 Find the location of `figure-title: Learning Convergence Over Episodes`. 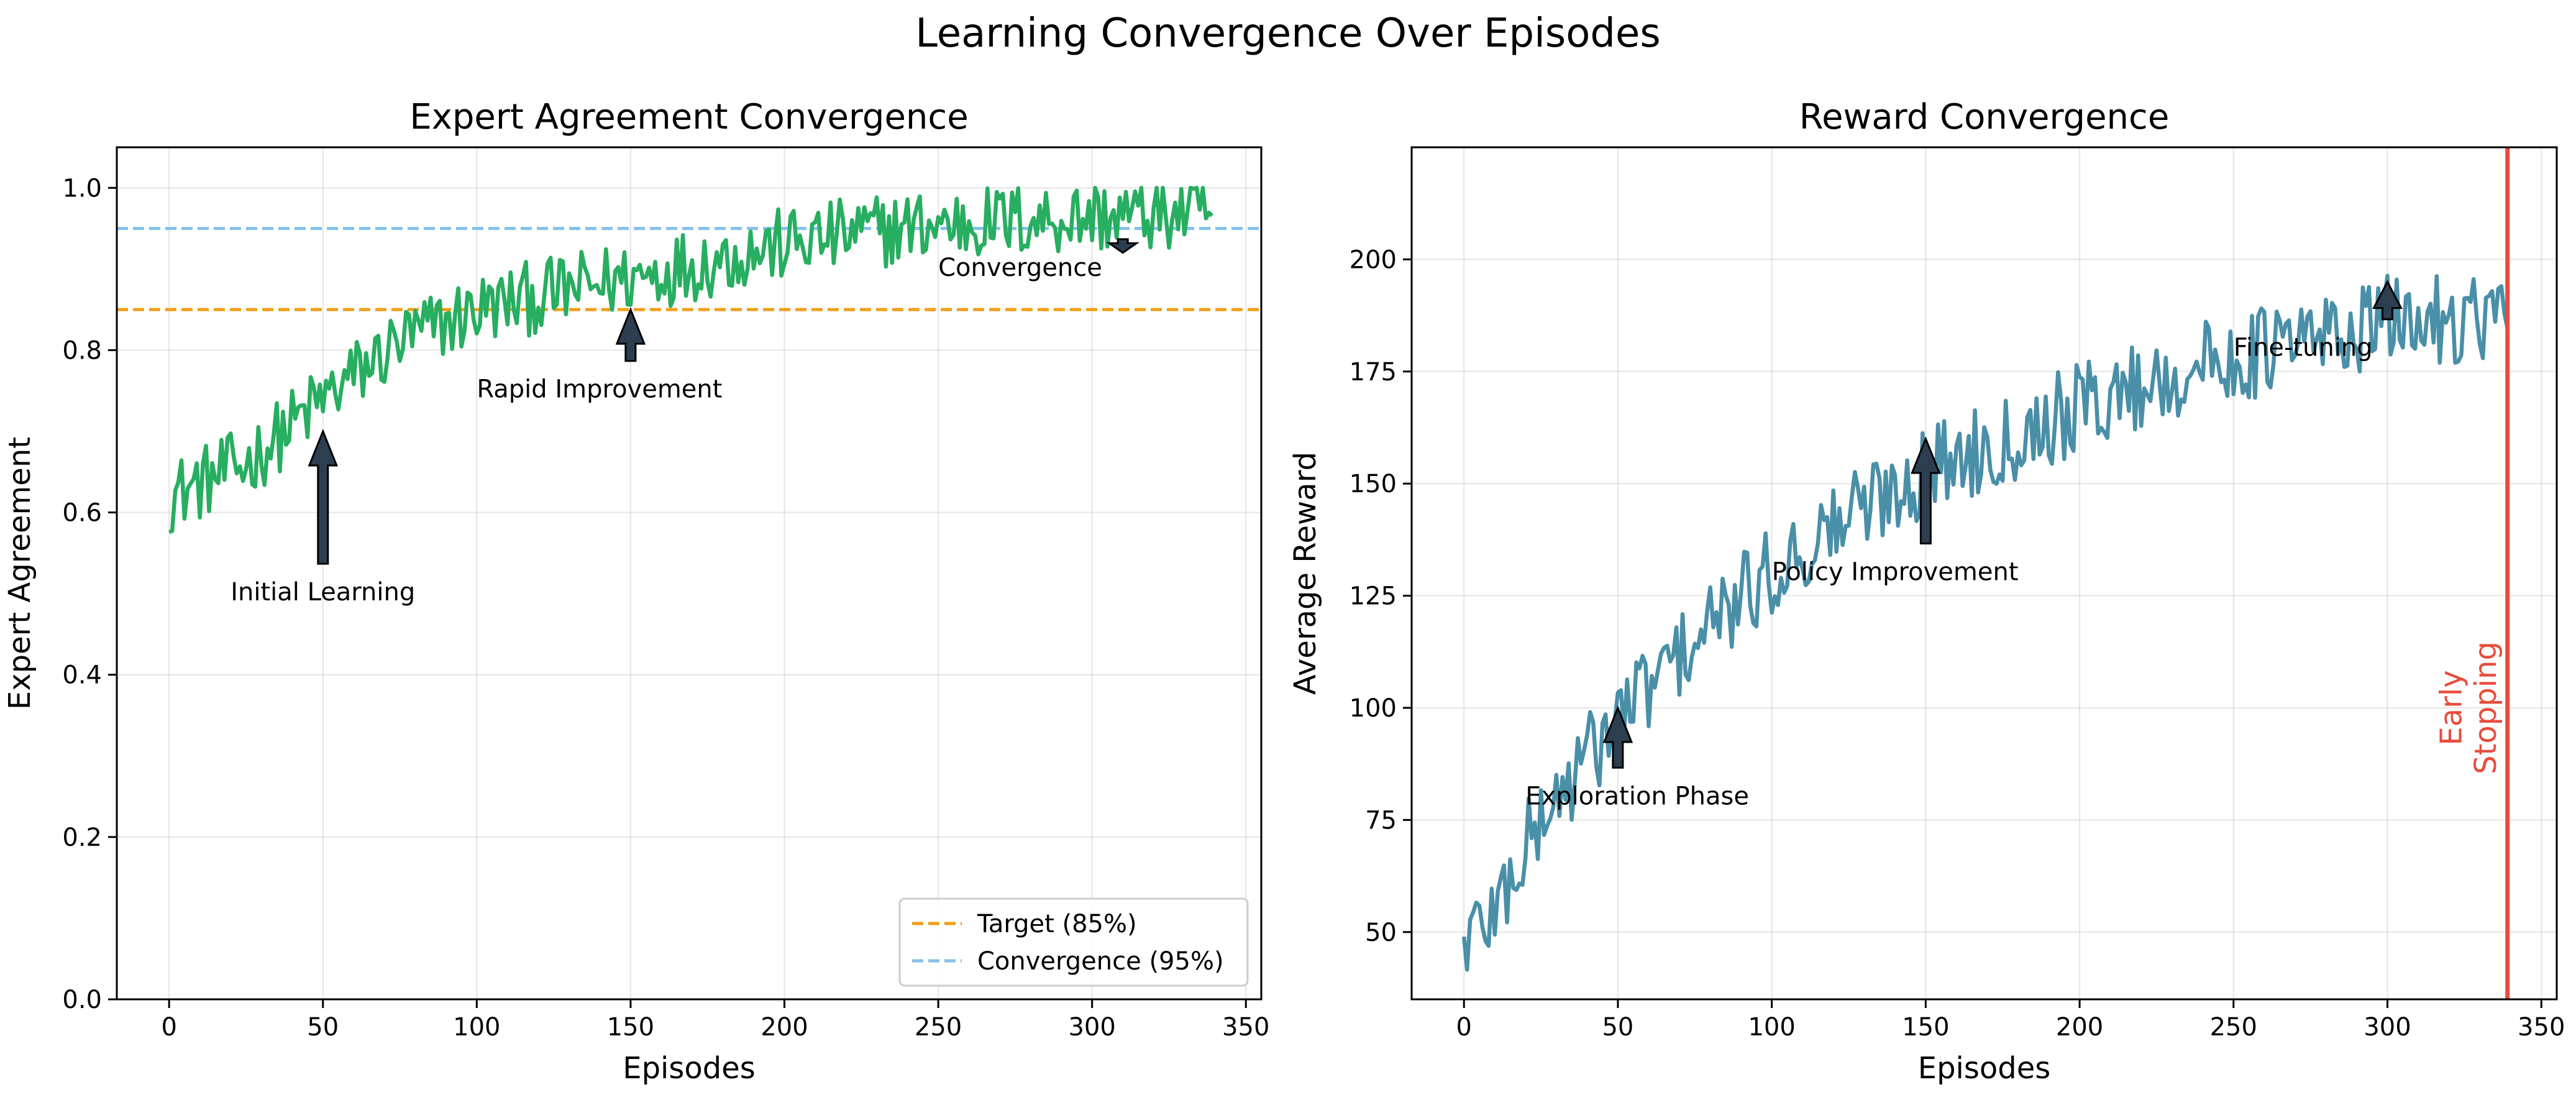

figure-title: Learning Convergence Over Episodes is located at coordinates (1287, 34).